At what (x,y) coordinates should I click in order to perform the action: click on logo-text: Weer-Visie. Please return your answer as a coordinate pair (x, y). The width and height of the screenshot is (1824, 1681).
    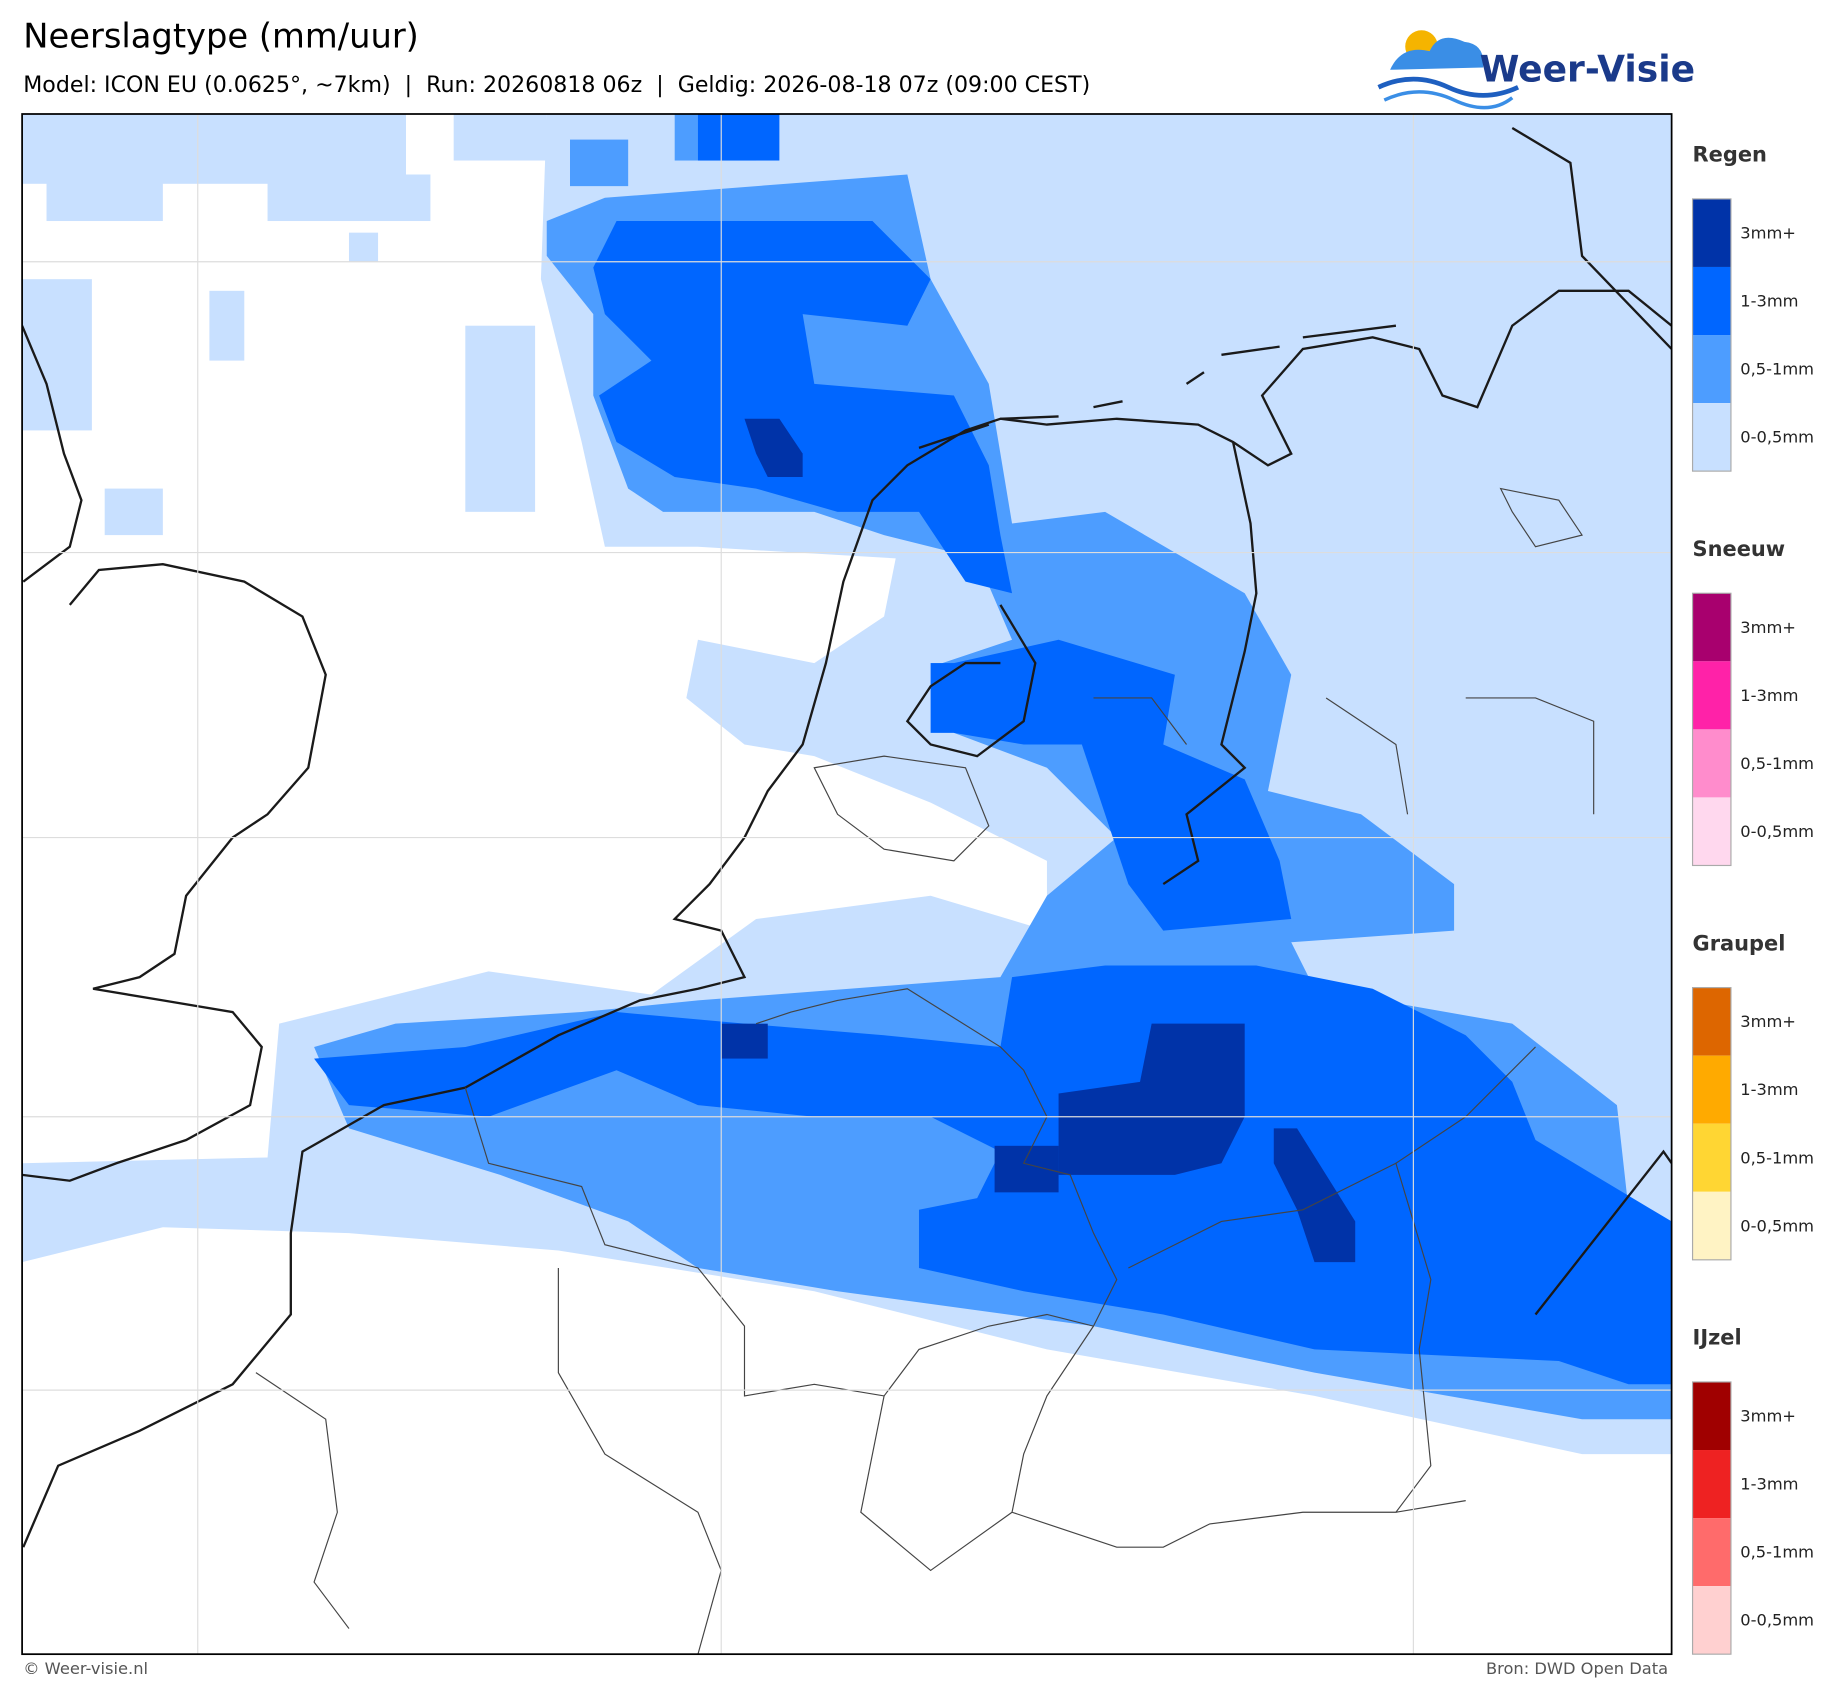
    Looking at the image, I should click on (1587, 69).